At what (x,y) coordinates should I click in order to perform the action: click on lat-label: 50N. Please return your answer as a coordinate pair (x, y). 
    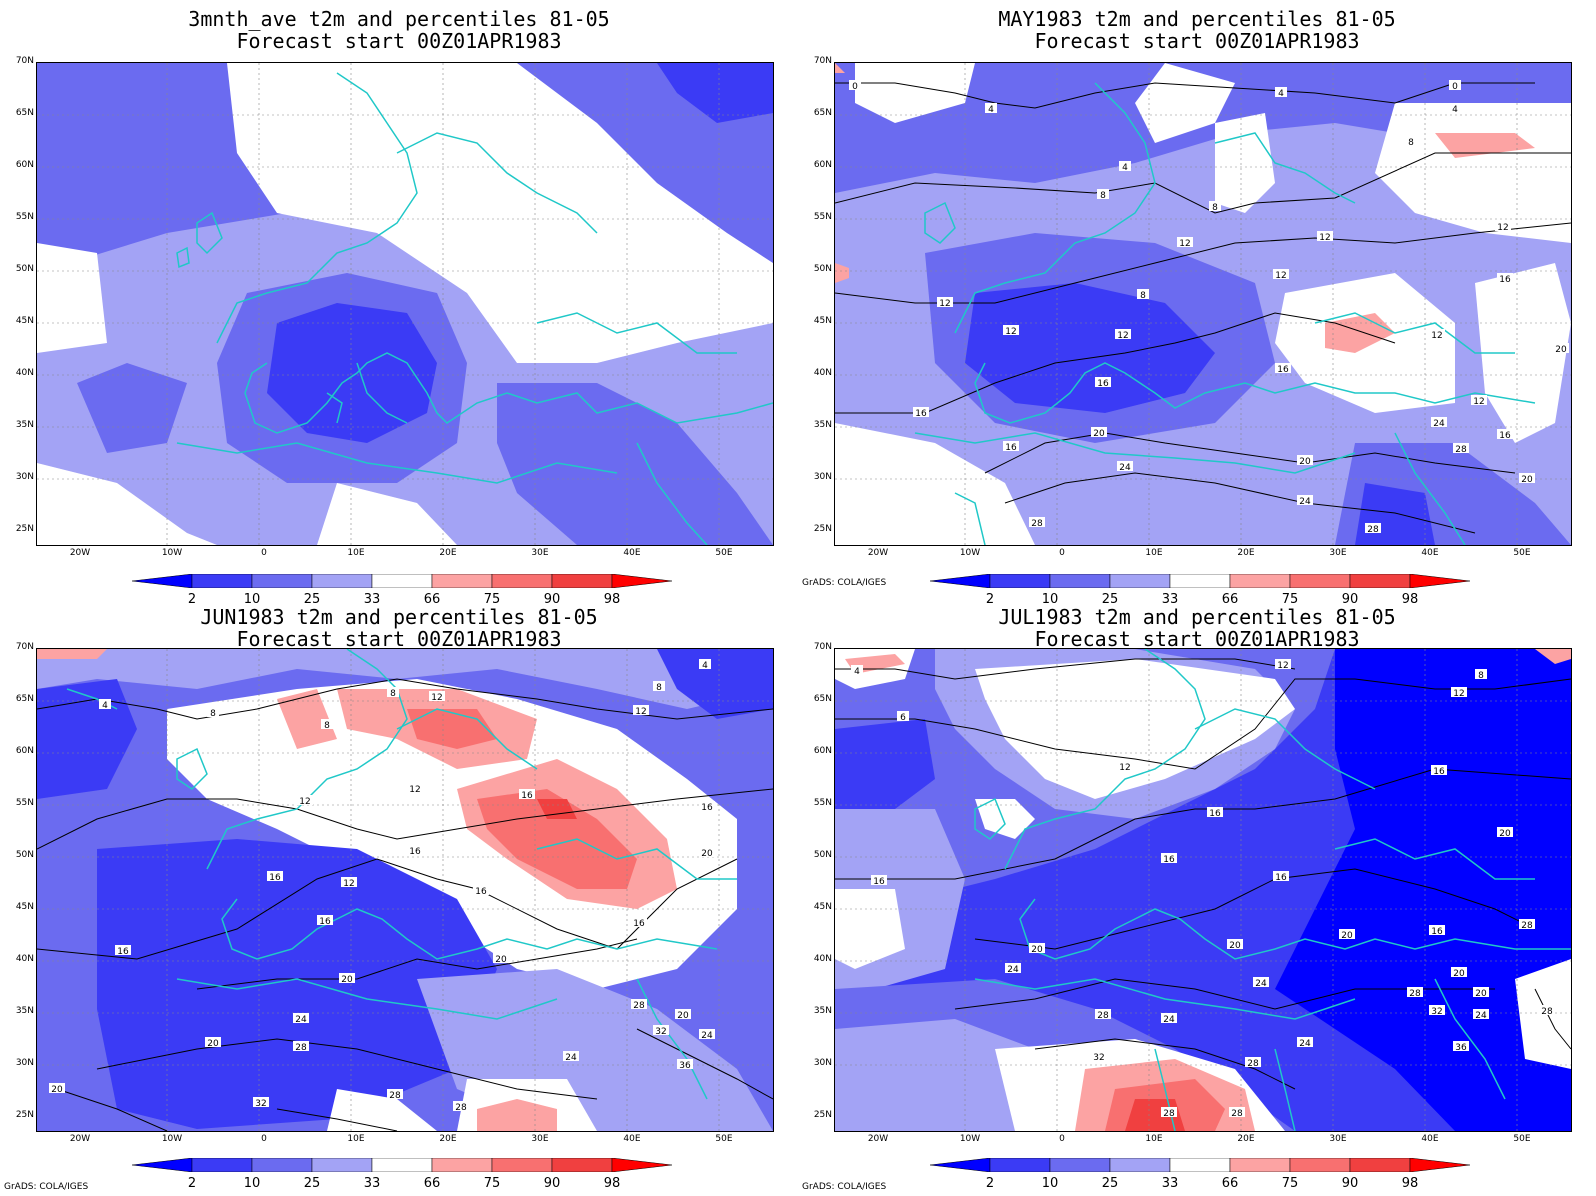
    Looking at the image, I should click on (822, 269).